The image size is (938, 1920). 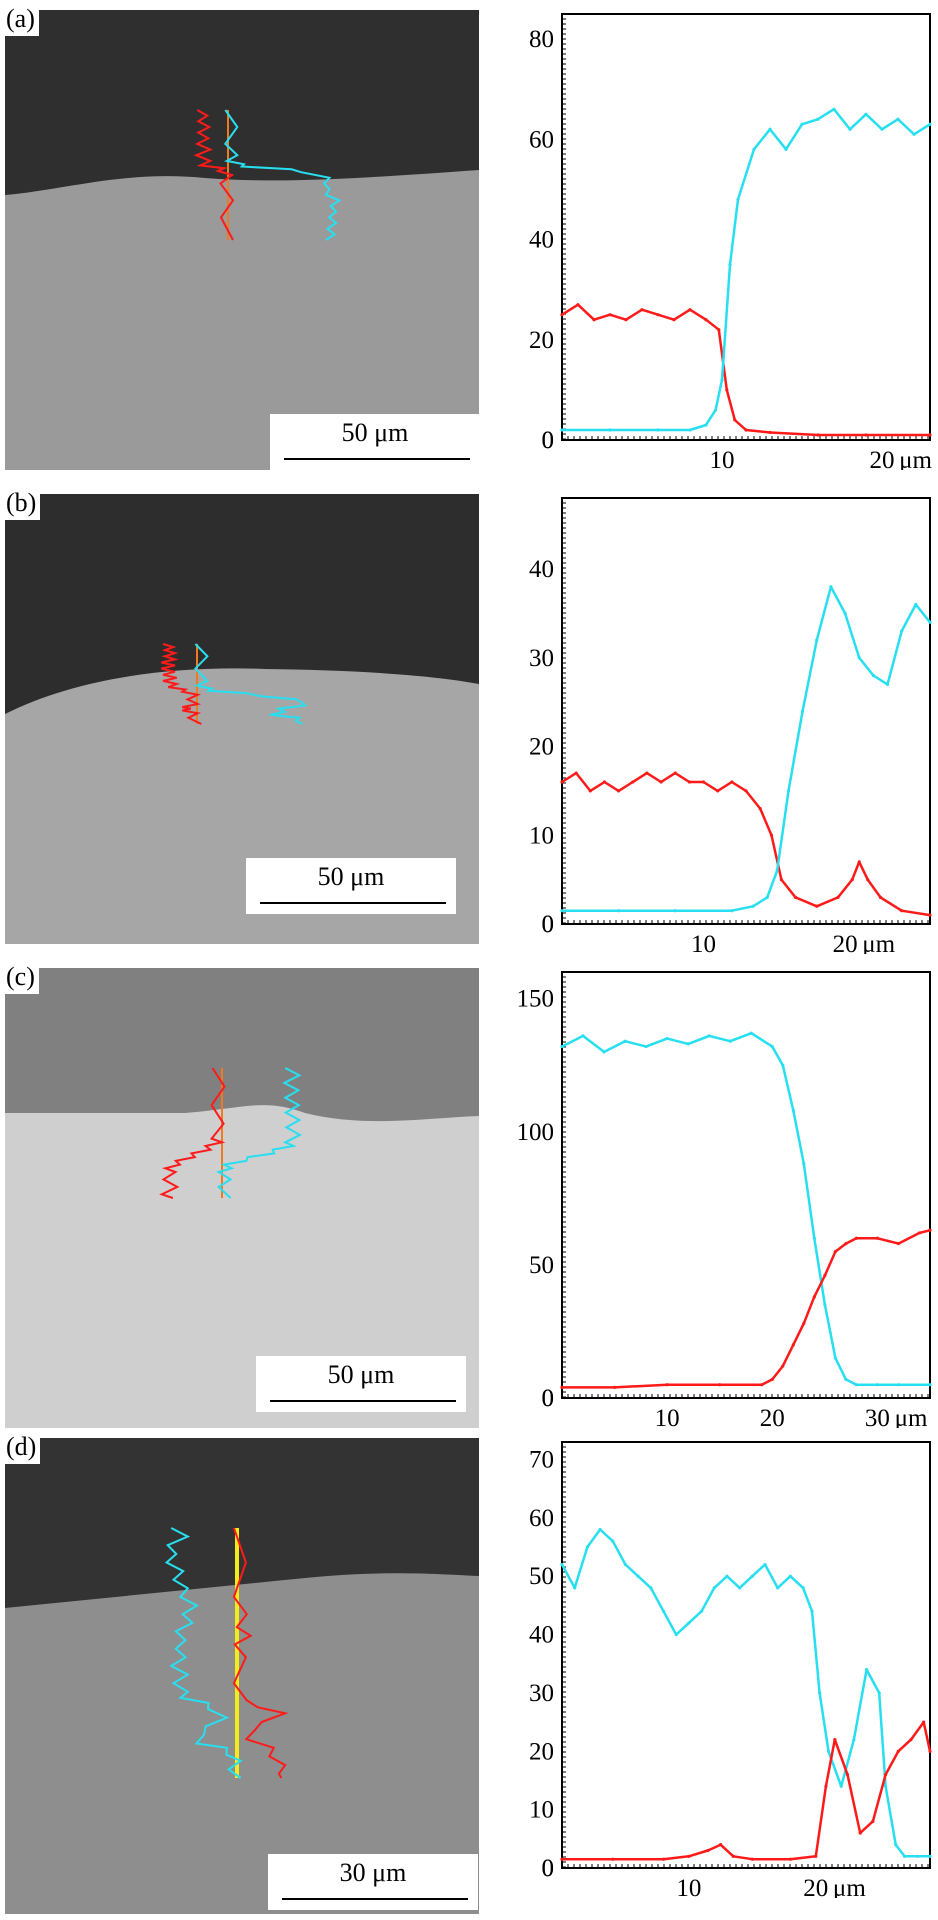 I want to click on y-tick-label: 0, so click(x=548, y=924).